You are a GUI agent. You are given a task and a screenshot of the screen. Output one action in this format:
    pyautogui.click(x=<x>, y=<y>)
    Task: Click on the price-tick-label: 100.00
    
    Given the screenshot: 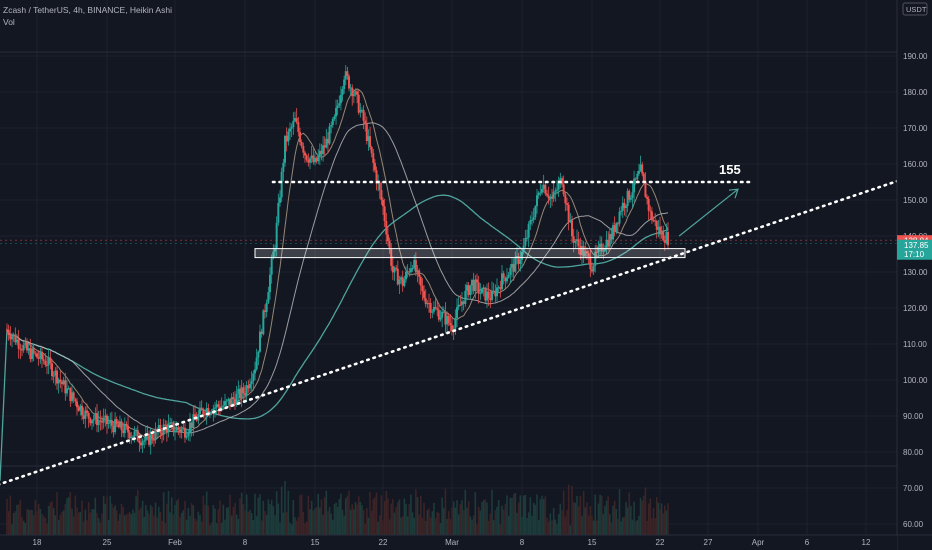 What is the action you would take?
    pyautogui.click(x=915, y=380)
    